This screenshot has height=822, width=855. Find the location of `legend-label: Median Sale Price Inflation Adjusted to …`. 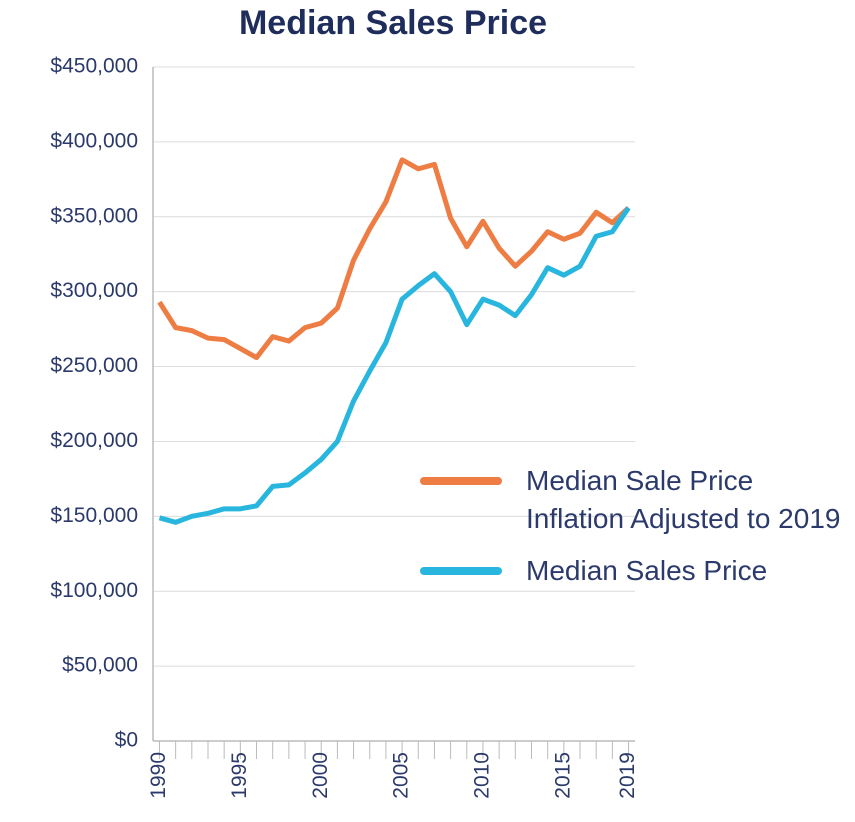

legend-label: Median Sale Price Inflation Adjusted to … is located at coordinates (683, 499).